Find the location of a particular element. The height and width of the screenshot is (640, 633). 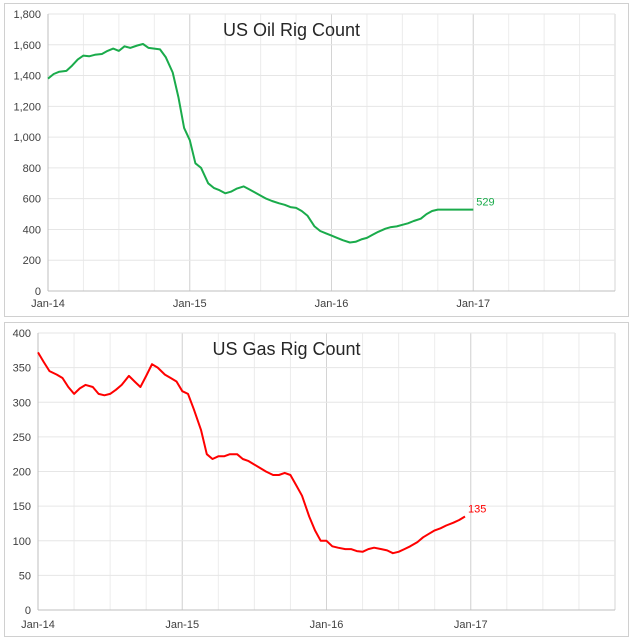

y-tick-label: 1,400 is located at coordinates (27, 77).